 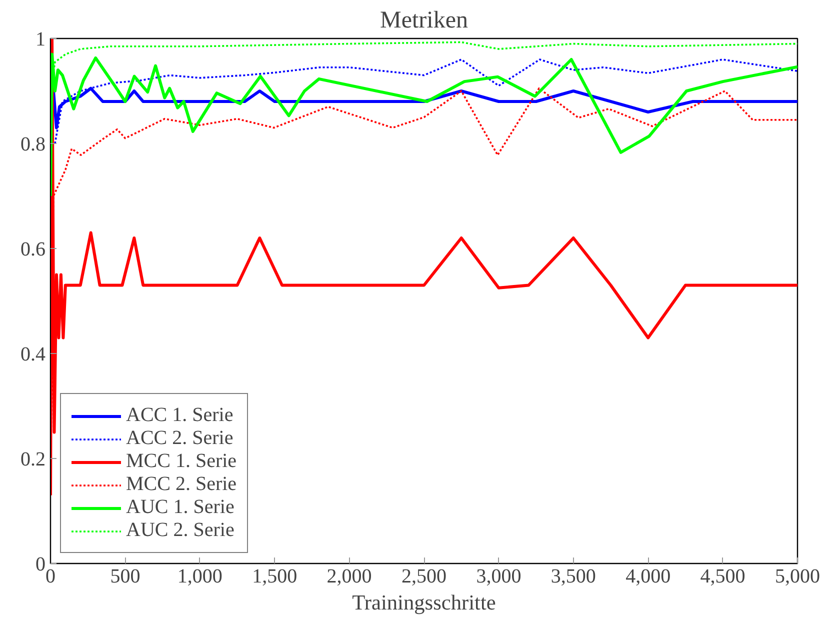 I want to click on legend-label: MCC 2. Serie, so click(x=181, y=484).